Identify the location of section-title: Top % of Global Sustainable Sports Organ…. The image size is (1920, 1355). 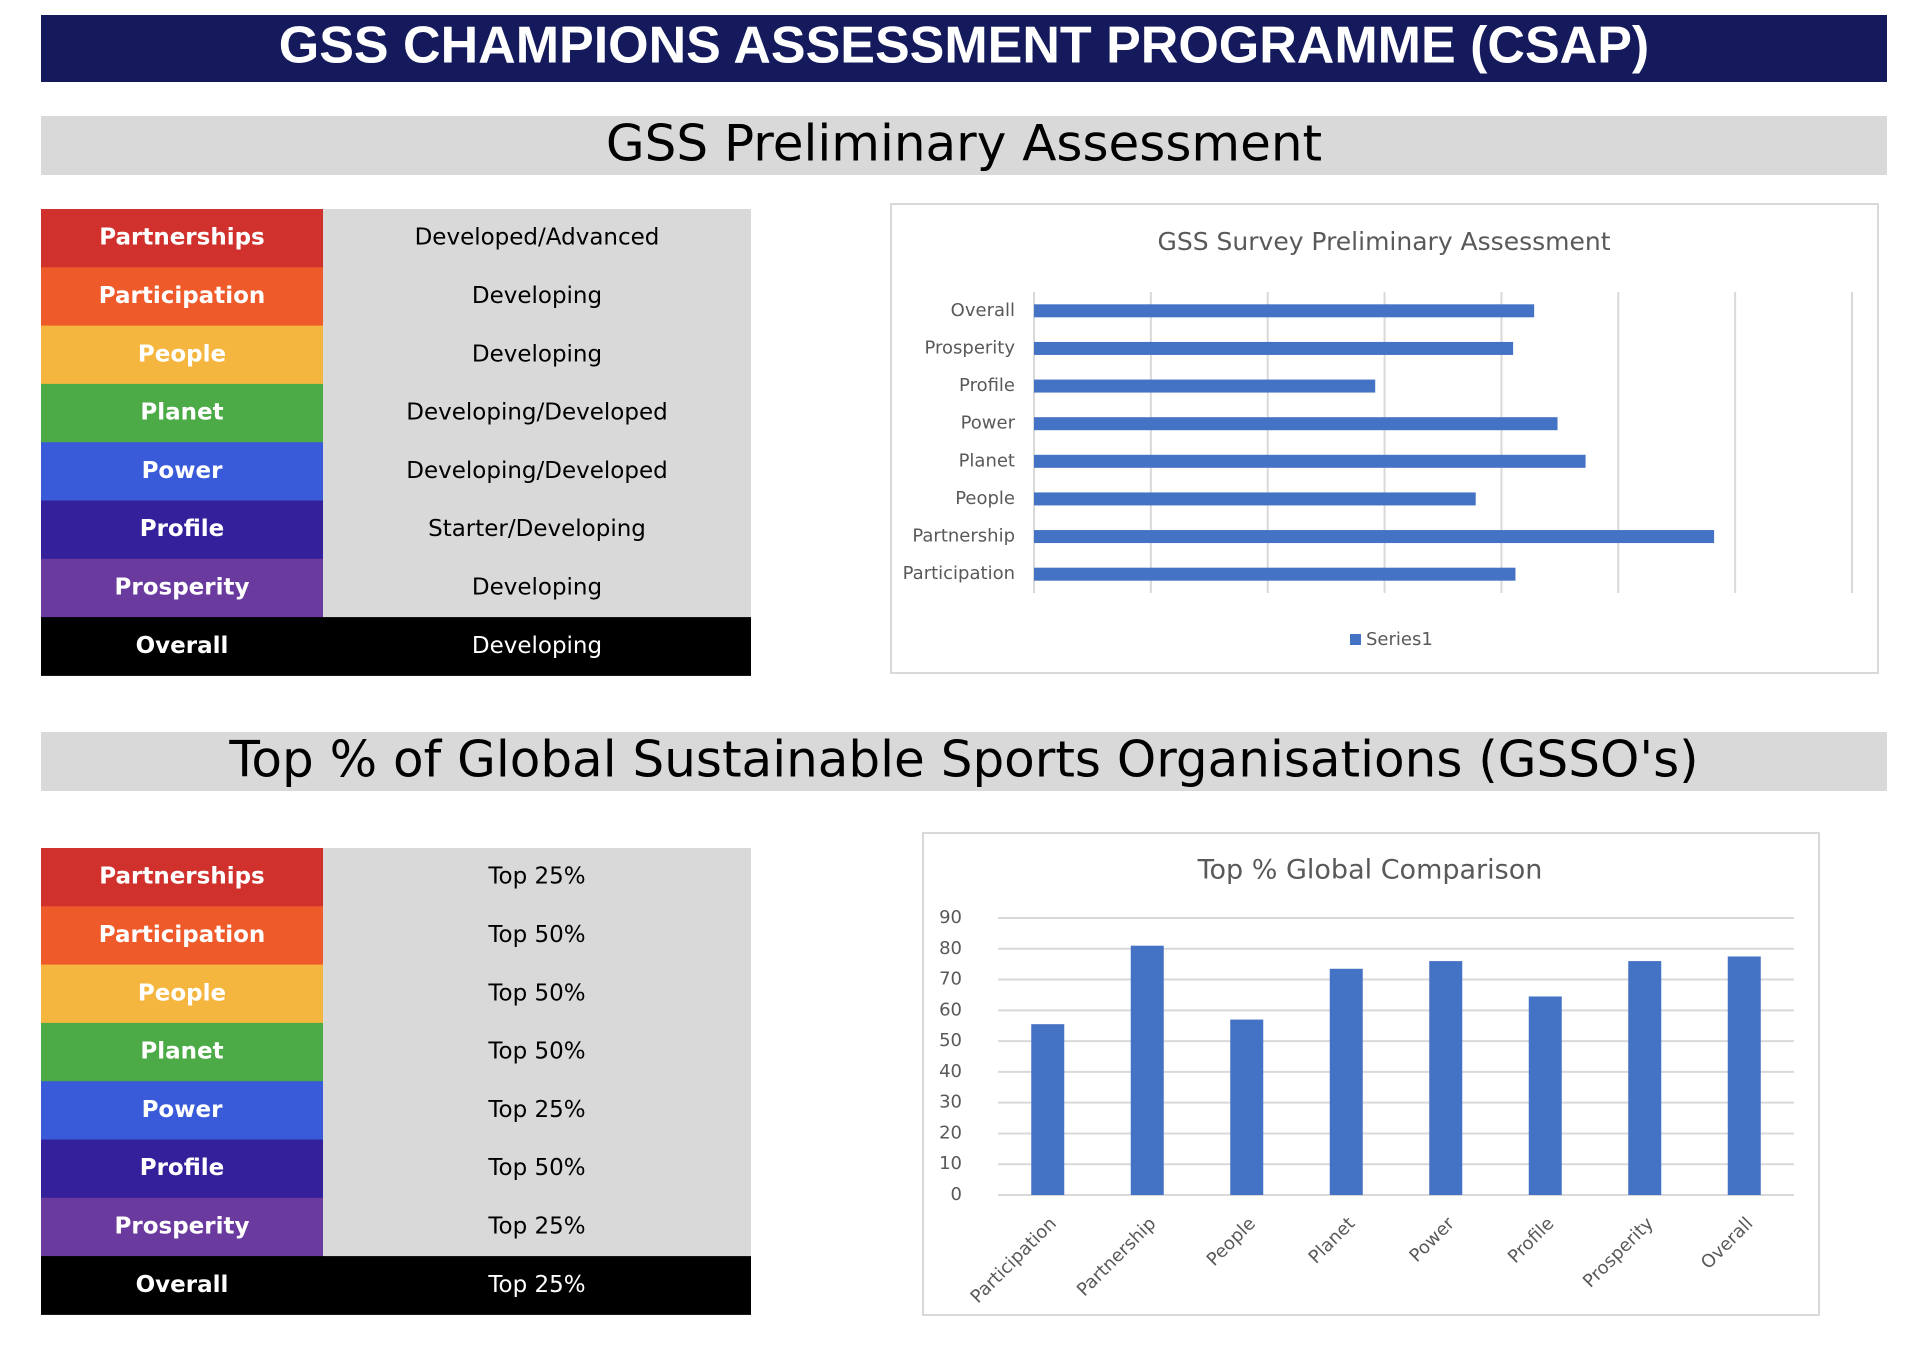
(963, 760).